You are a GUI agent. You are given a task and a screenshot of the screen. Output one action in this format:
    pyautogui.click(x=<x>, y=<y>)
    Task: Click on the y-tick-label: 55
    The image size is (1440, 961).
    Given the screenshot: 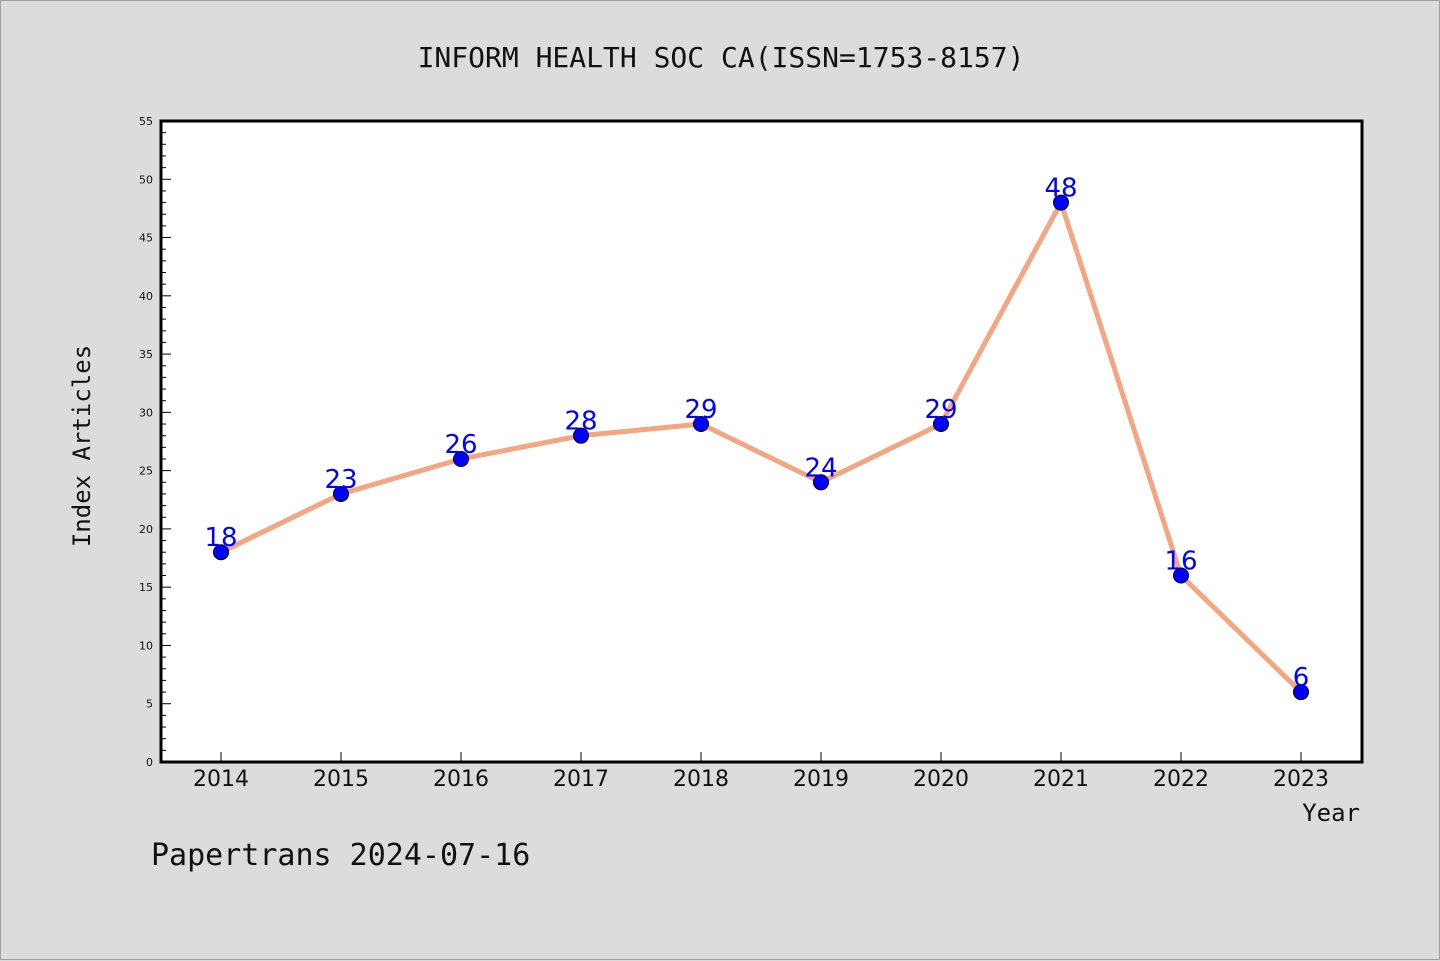 What is the action you would take?
    pyautogui.click(x=146, y=121)
    